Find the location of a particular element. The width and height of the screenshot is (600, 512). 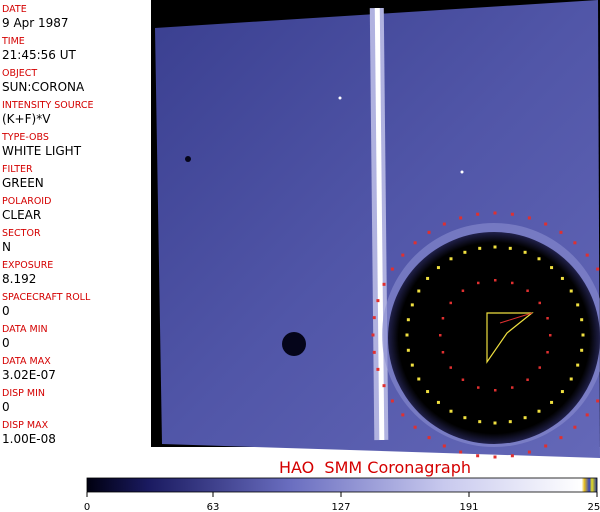

occulting-disk is located at coordinates (494, 338).